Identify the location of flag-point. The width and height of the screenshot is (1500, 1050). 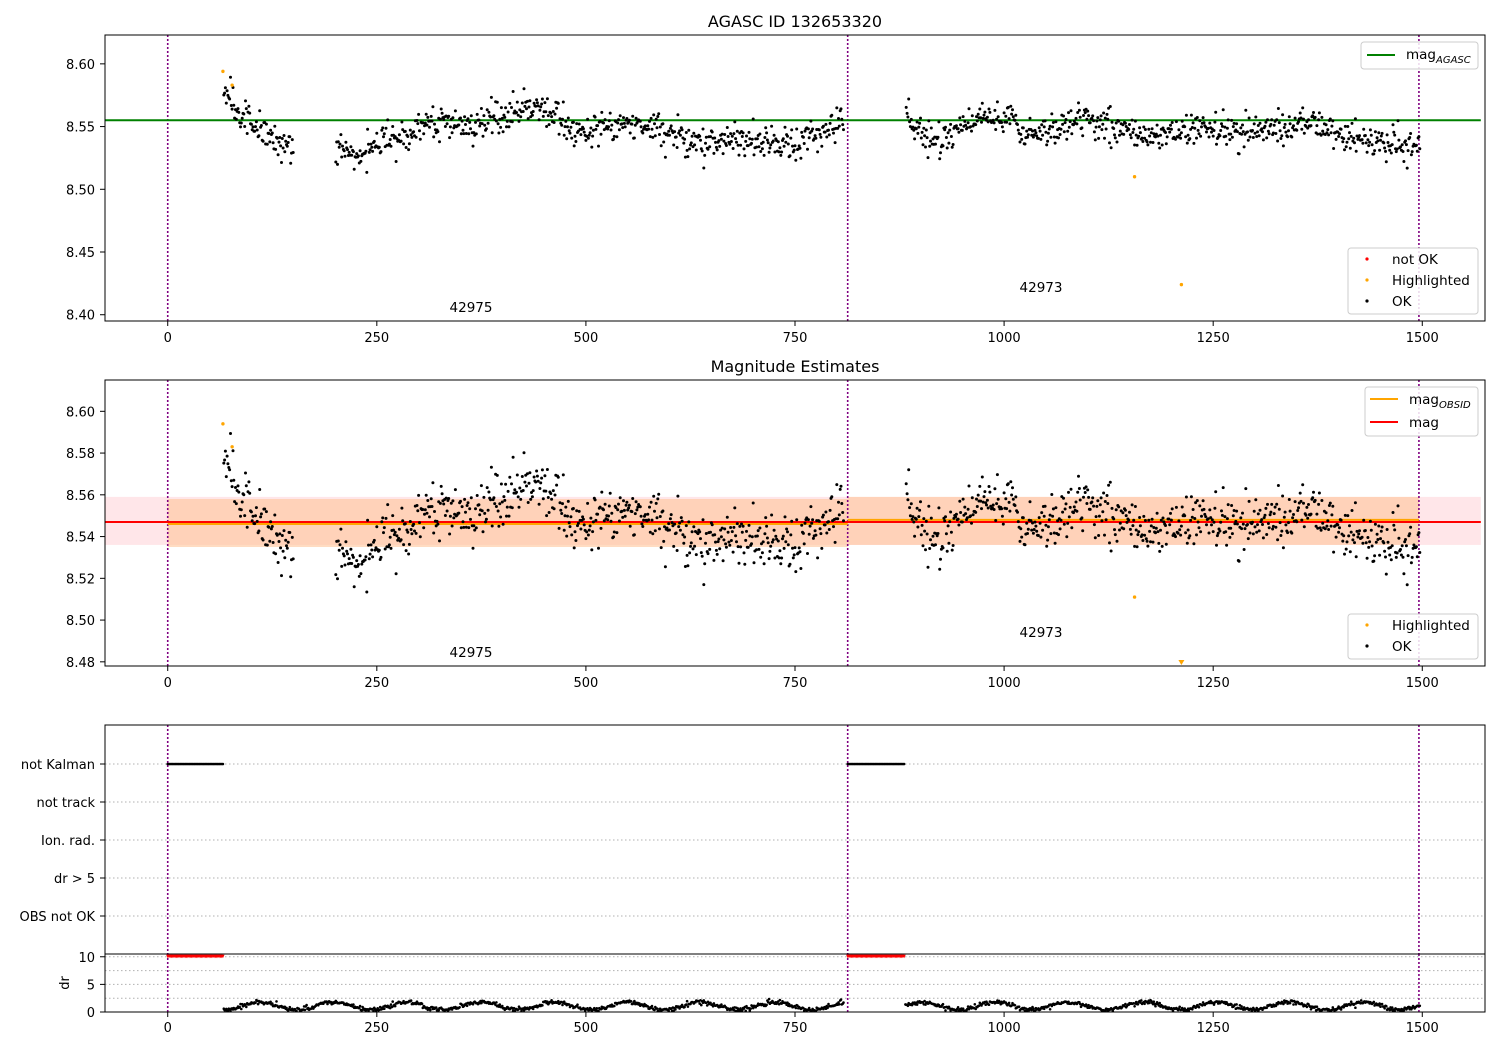
(223, 764).